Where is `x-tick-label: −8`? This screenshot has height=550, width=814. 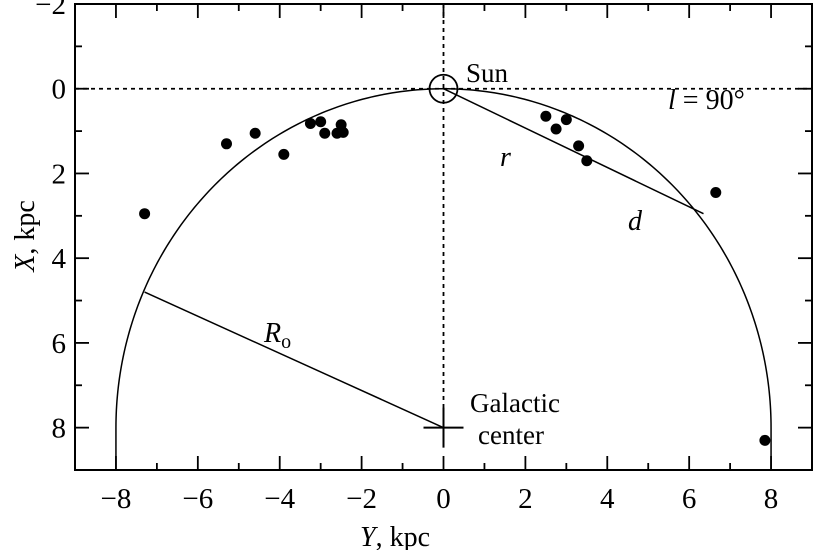
x-tick-label: −8 is located at coordinates (116, 499).